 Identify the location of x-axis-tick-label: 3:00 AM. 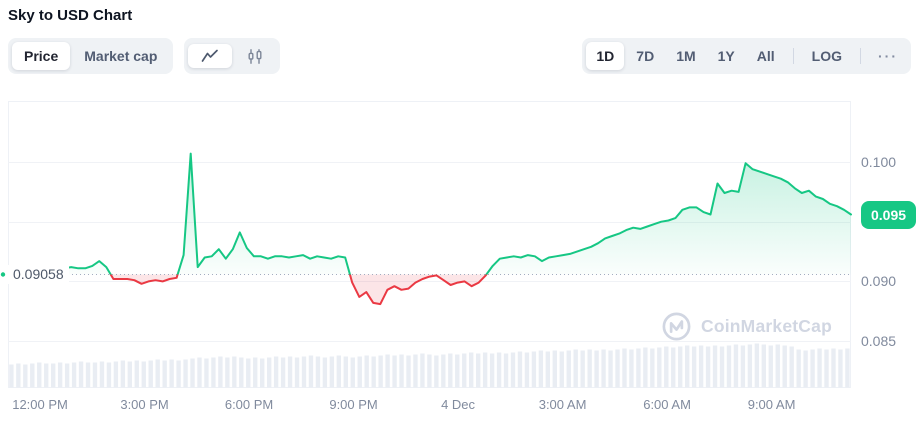
(562, 404).